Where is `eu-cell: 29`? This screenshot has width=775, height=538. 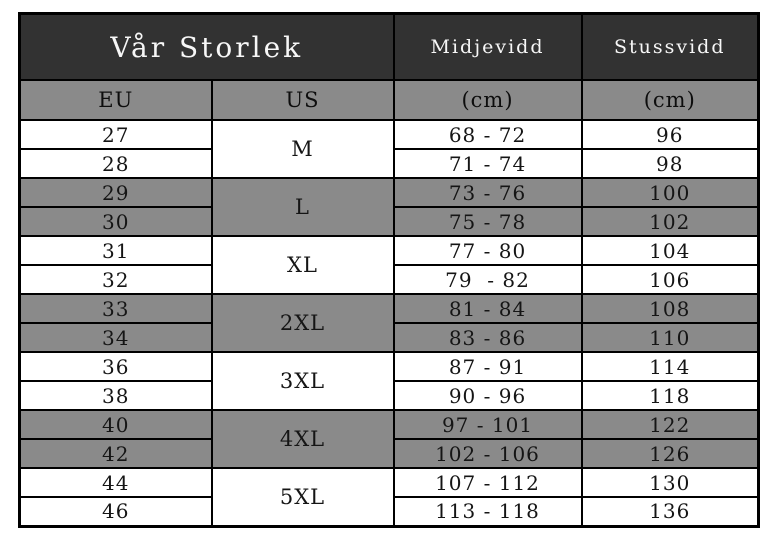
eu-cell: 29 is located at coordinates (115, 192).